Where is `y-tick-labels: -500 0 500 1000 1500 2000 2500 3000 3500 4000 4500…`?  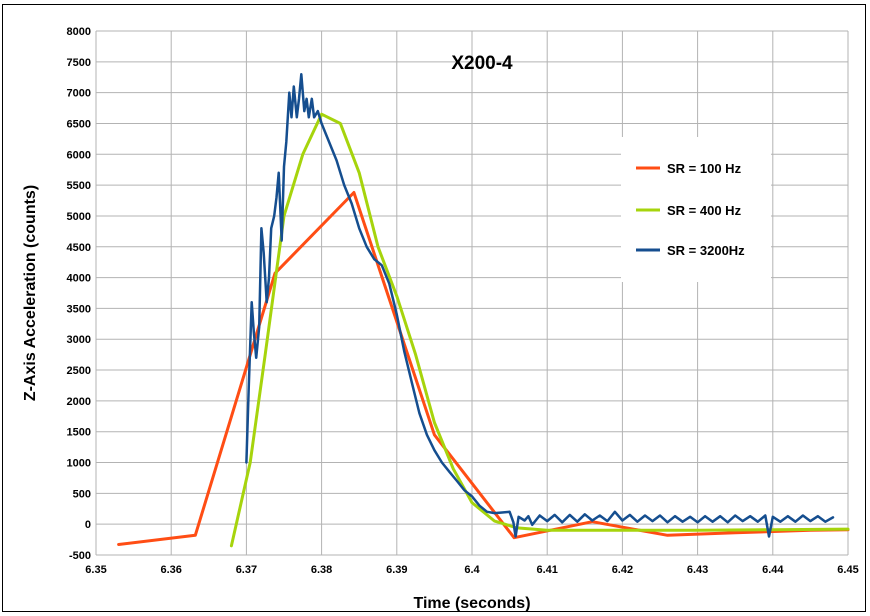 y-tick-labels: -500 0 500 1000 1500 2000 2500 3000 3500 4000 4500… is located at coordinates (79, 294).